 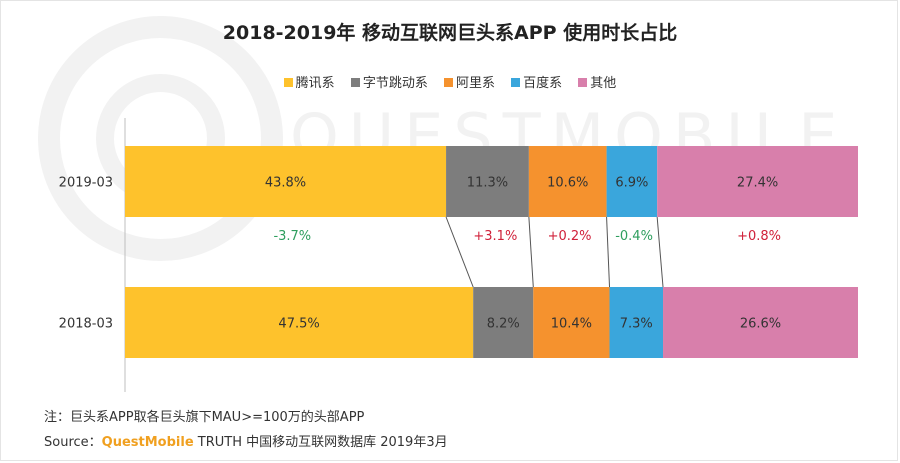 I want to click on legend-item-bytedance: 字节跳动系, so click(x=389, y=81).